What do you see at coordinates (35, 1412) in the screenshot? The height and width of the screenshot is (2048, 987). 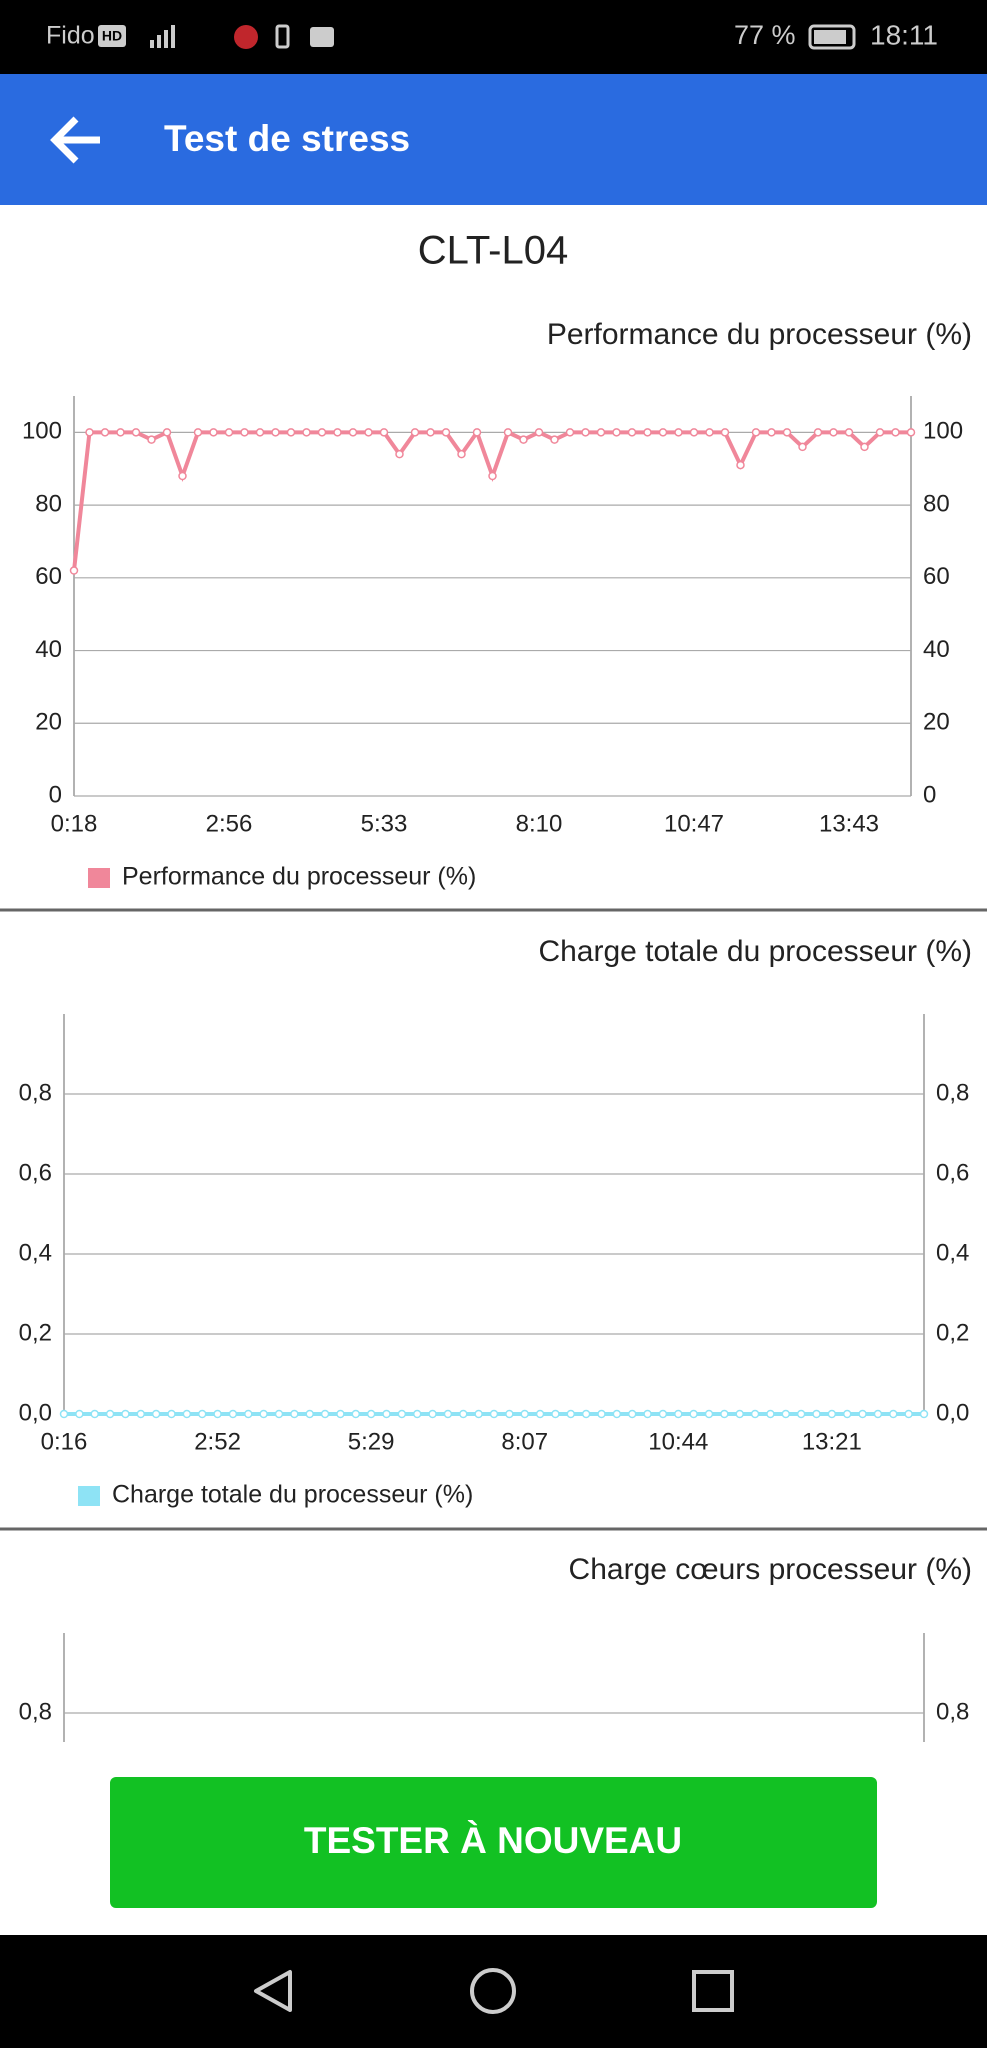 I see `y-tick-label: 0,0` at bounding box center [35, 1412].